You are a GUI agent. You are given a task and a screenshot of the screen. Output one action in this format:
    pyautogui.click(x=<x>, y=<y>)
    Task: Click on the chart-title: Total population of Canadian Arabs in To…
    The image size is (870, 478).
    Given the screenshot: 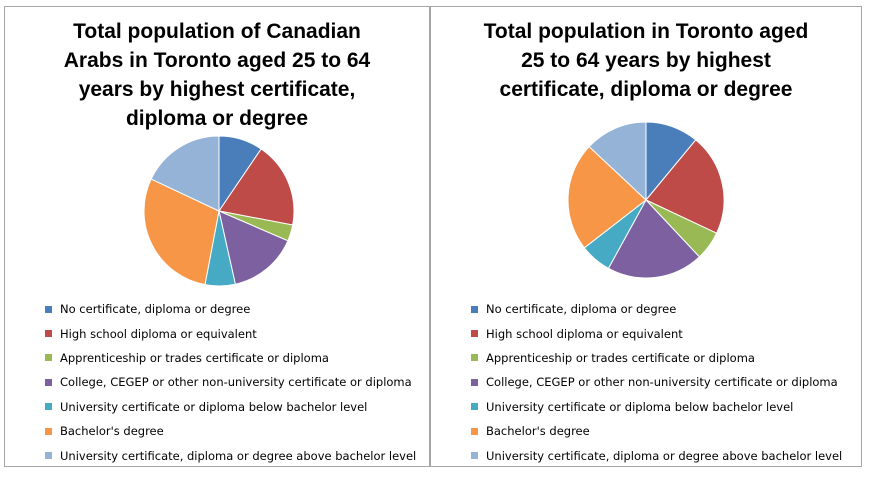 What is the action you would take?
    pyautogui.click(x=217, y=75)
    